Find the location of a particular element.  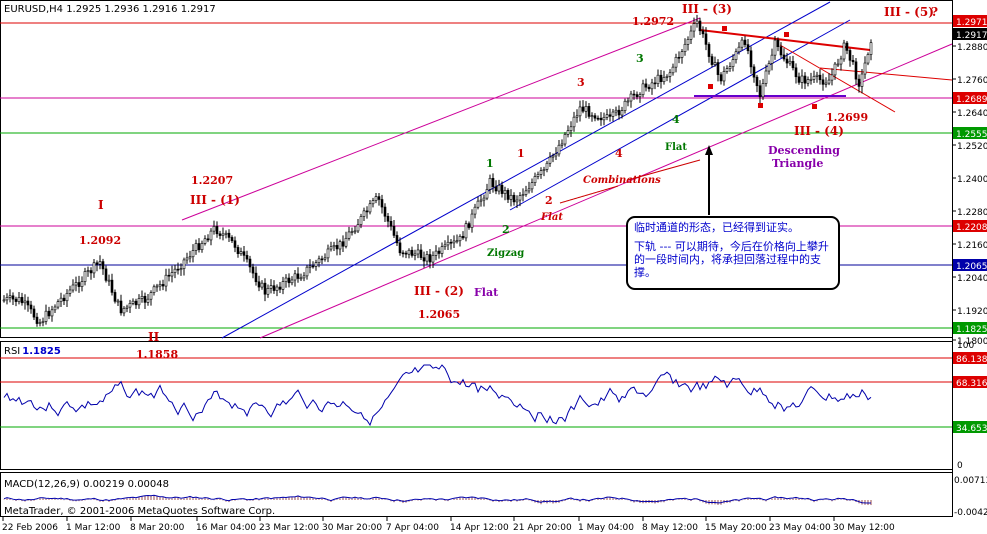

wave-label: Triangle is located at coordinates (797, 163).